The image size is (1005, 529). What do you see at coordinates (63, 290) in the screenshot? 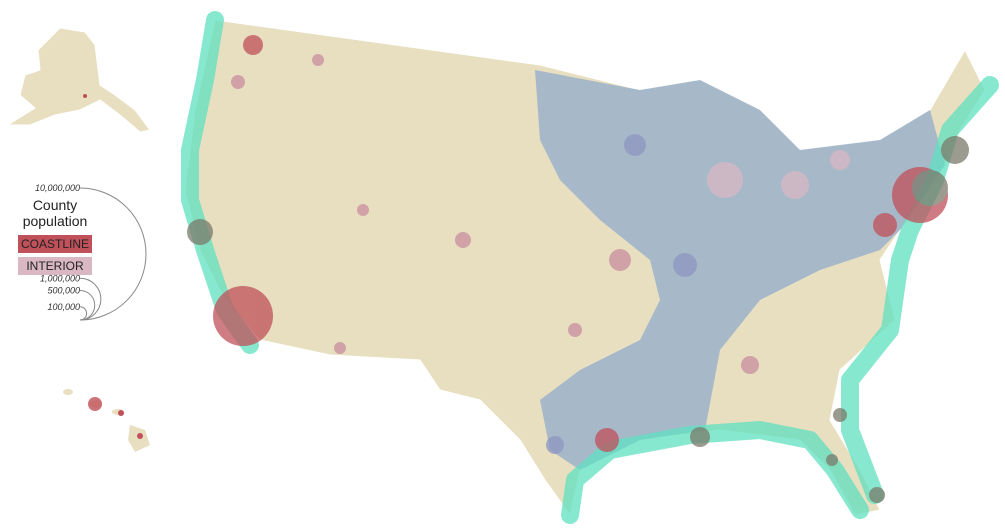
I see `size-key-label: 500,000` at bounding box center [63, 290].